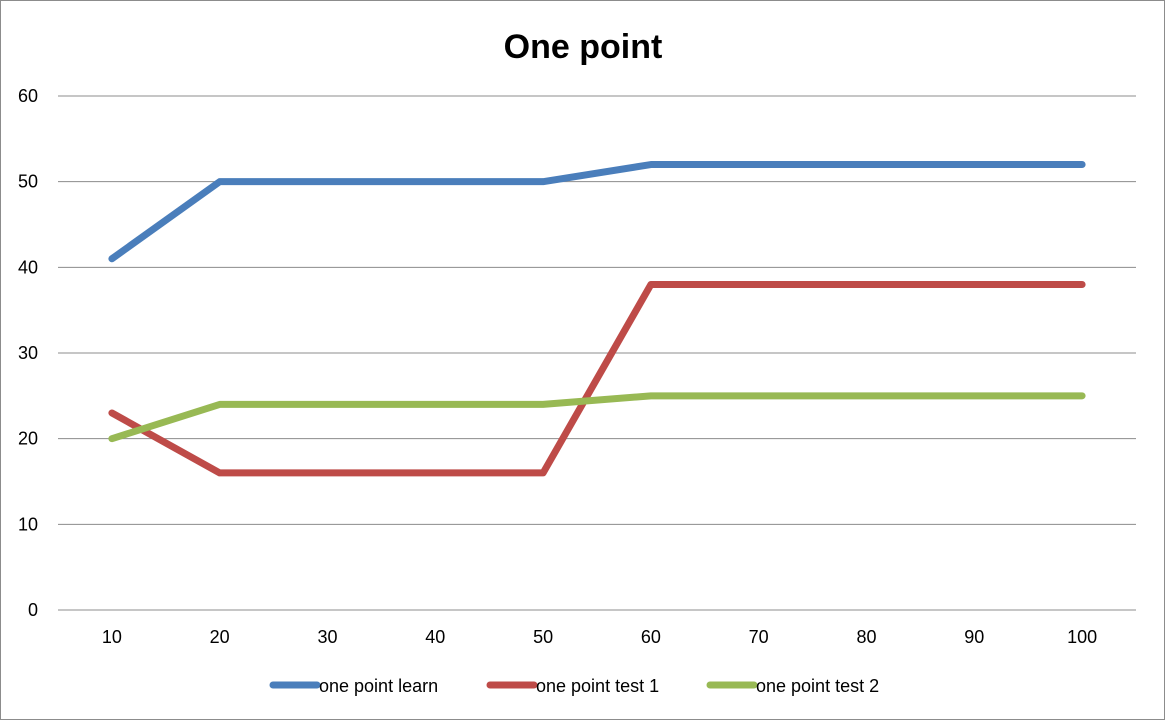  What do you see at coordinates (28, 524) in the screenshot?
I see `y-tick-label: 10` at bounding box center [28, 524].